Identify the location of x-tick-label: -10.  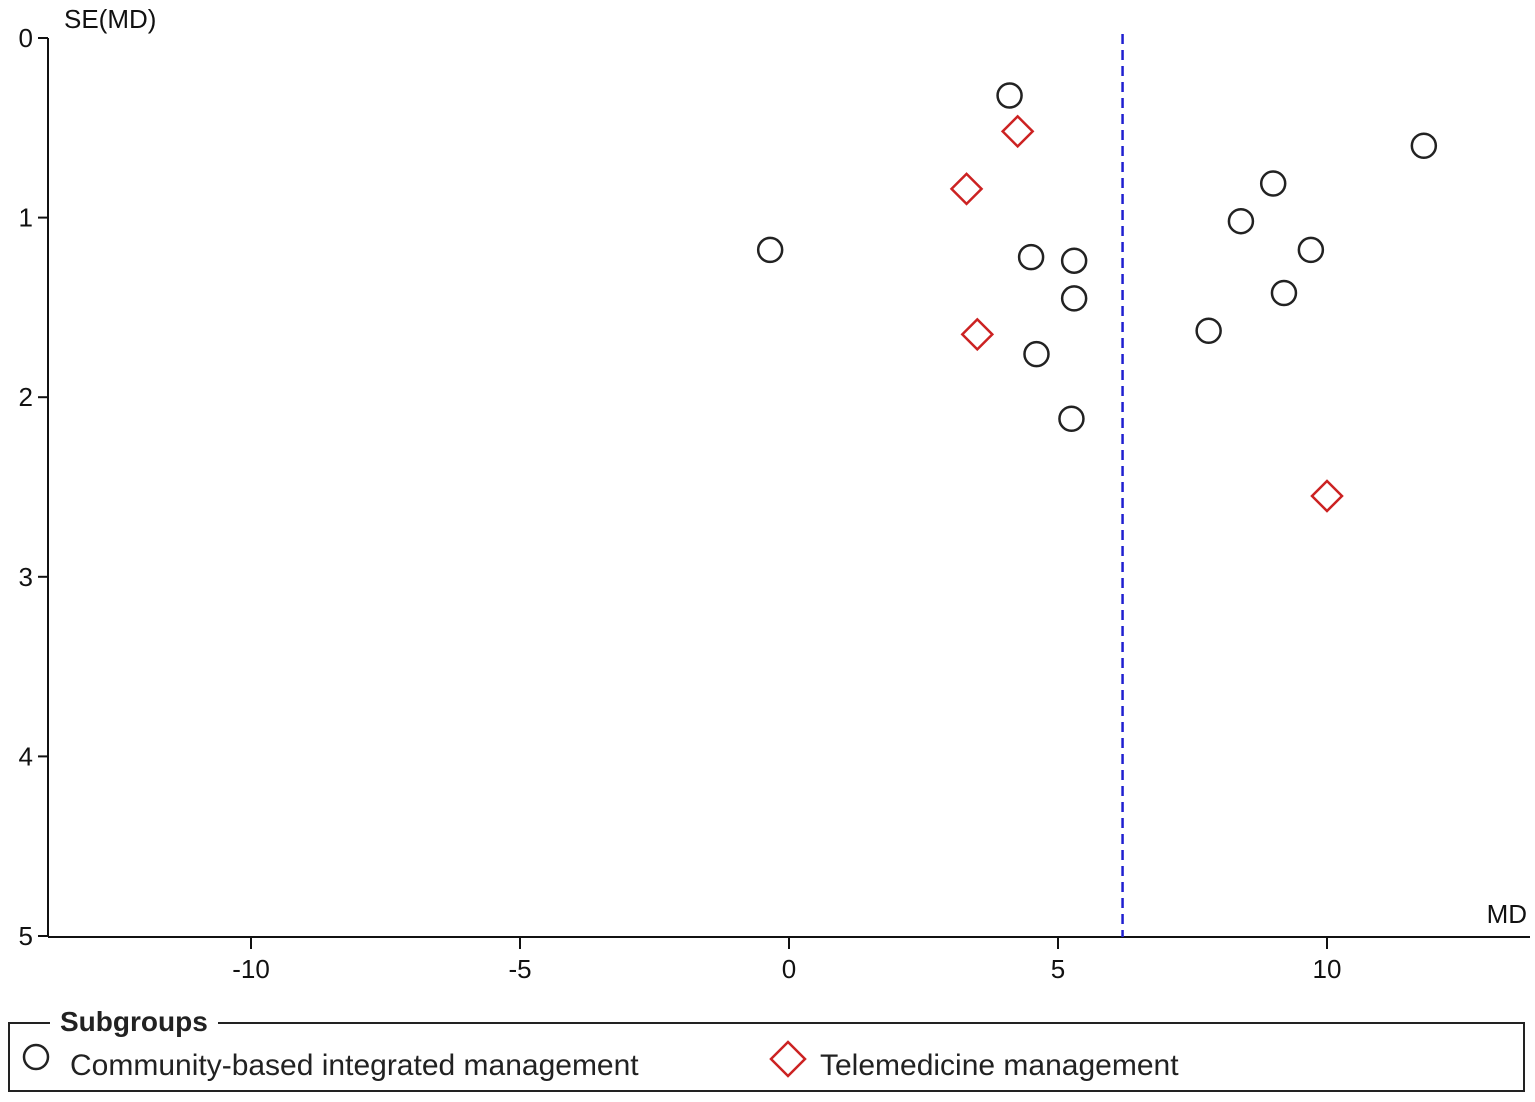
(251, 969).